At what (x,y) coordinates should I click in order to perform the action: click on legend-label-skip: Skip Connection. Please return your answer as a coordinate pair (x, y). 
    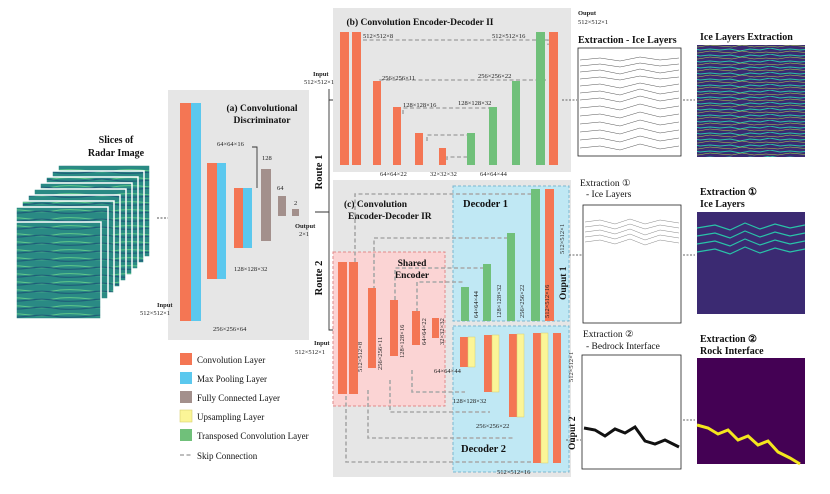
    Looking at the image, I should click on (227, 456).